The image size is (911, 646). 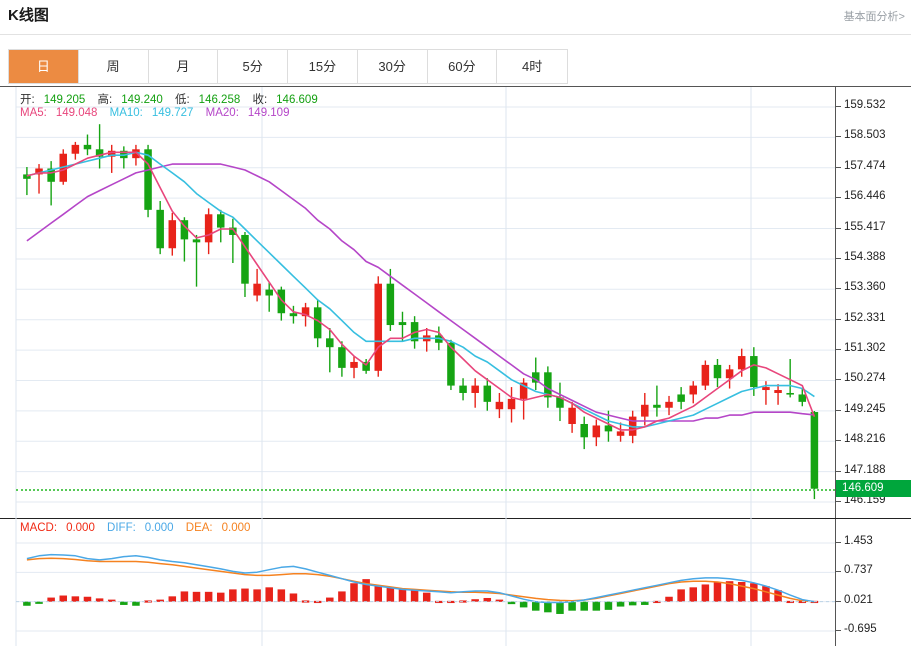 I want to click on current-price-badge: 146.609, so click(x=873, y=489).